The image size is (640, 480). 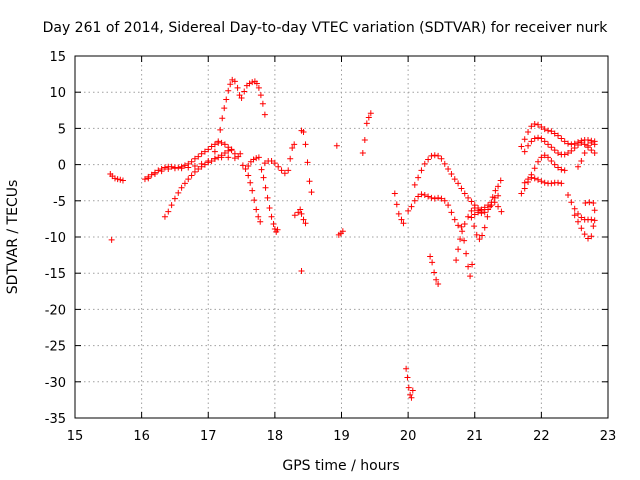 What do you see at coordinates (249, 161) in the screenshot?
I see `series-s7` at bounding box center [249, 161].